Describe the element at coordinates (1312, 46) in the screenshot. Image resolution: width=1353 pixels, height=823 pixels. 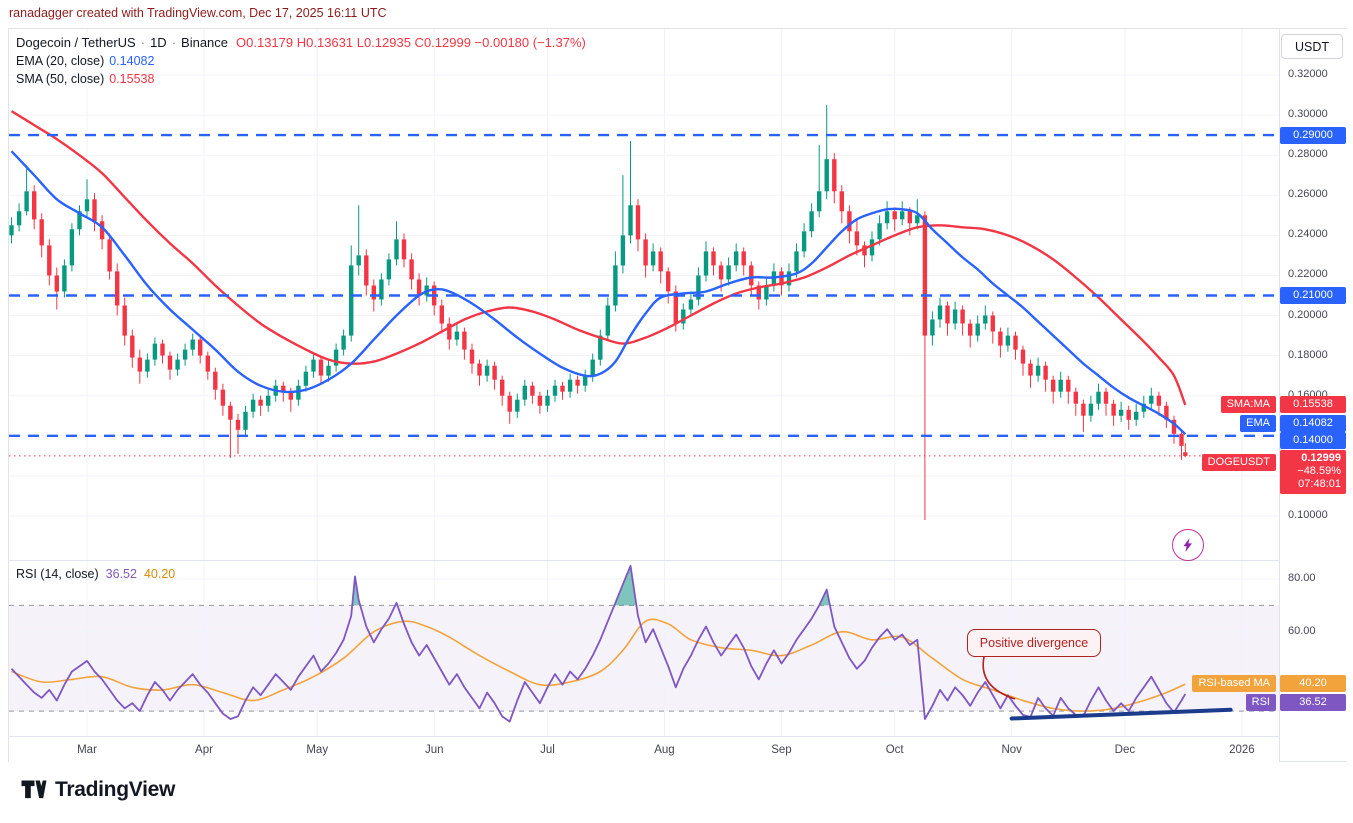
I see `currency-toggle-button: USDT` at that location.